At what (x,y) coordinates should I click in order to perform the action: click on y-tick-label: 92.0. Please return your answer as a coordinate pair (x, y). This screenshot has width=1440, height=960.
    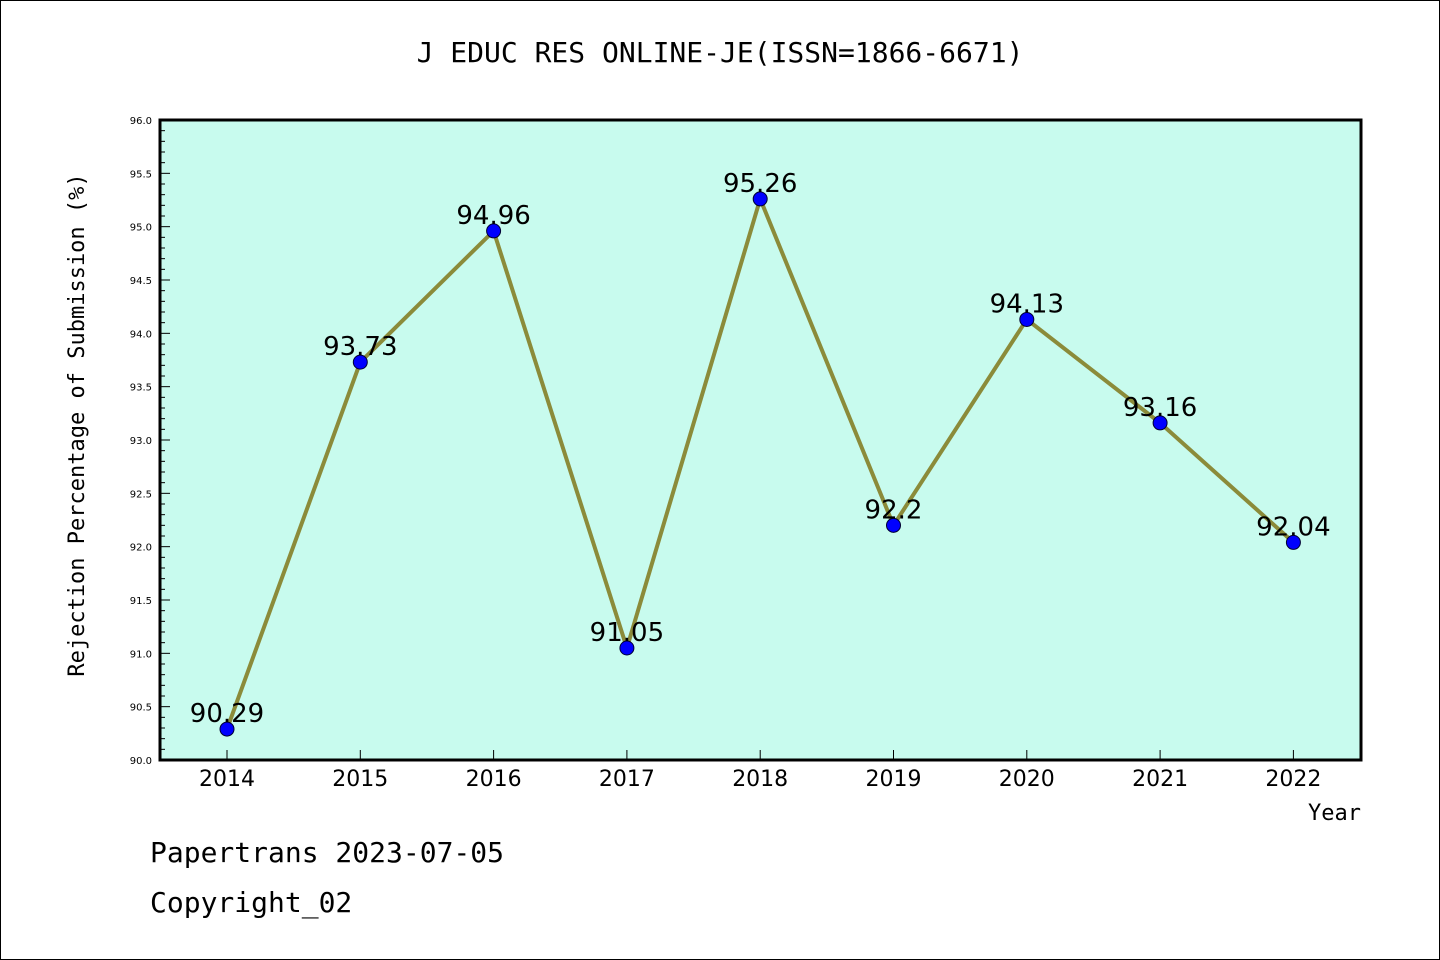
    Looking at the image, I should click on (141, 548).